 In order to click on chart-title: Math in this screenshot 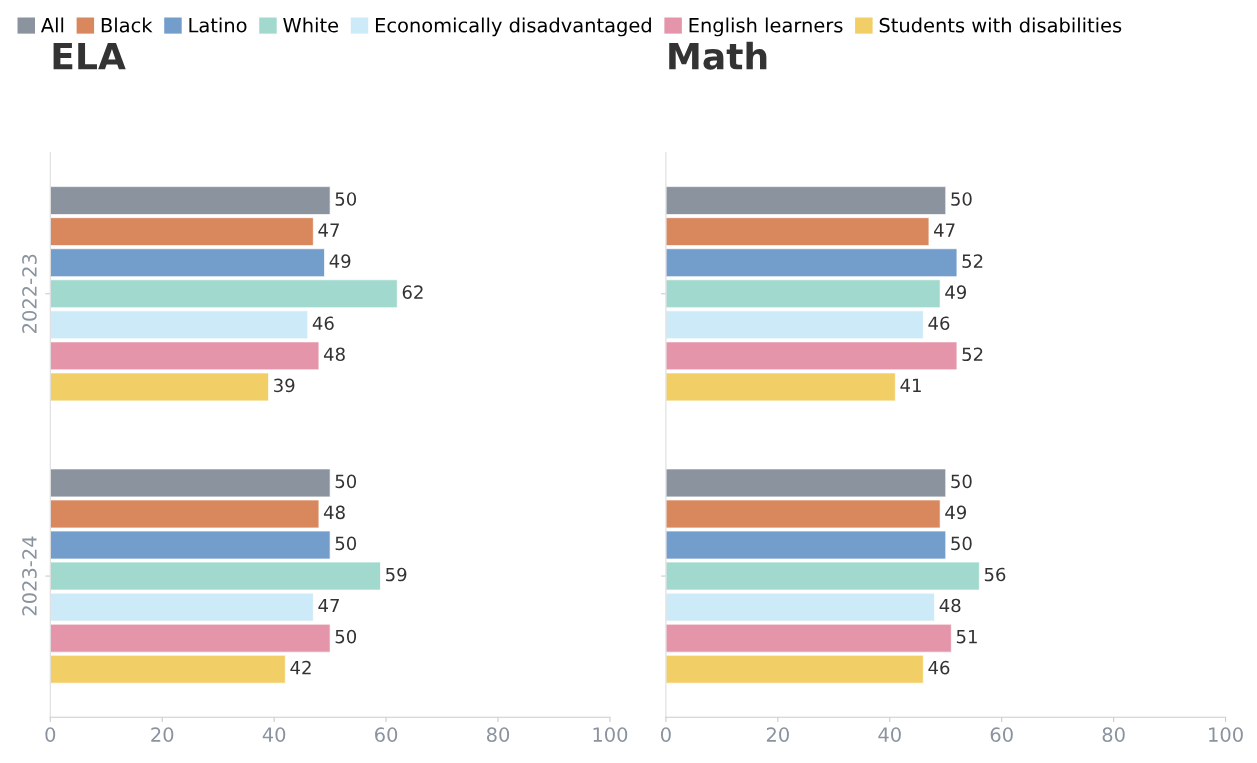, I will do `click(718, 55)`.